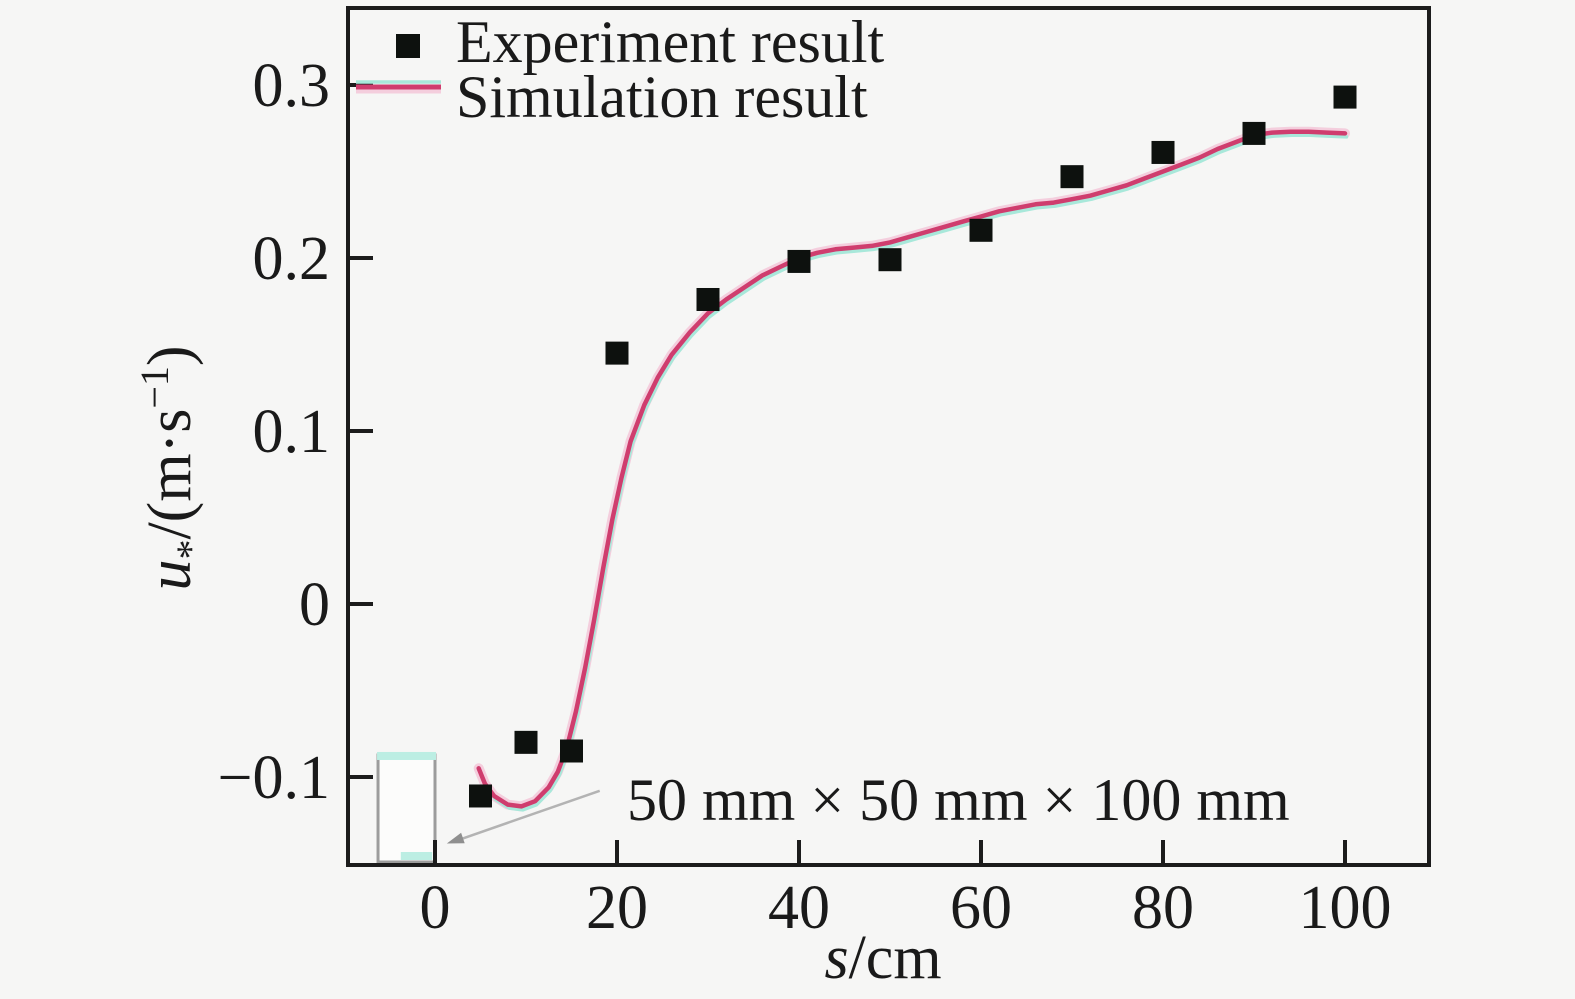 The height and width of the screenshot is (999, 1575). I want to click on arrow-head, so click(455, 838).